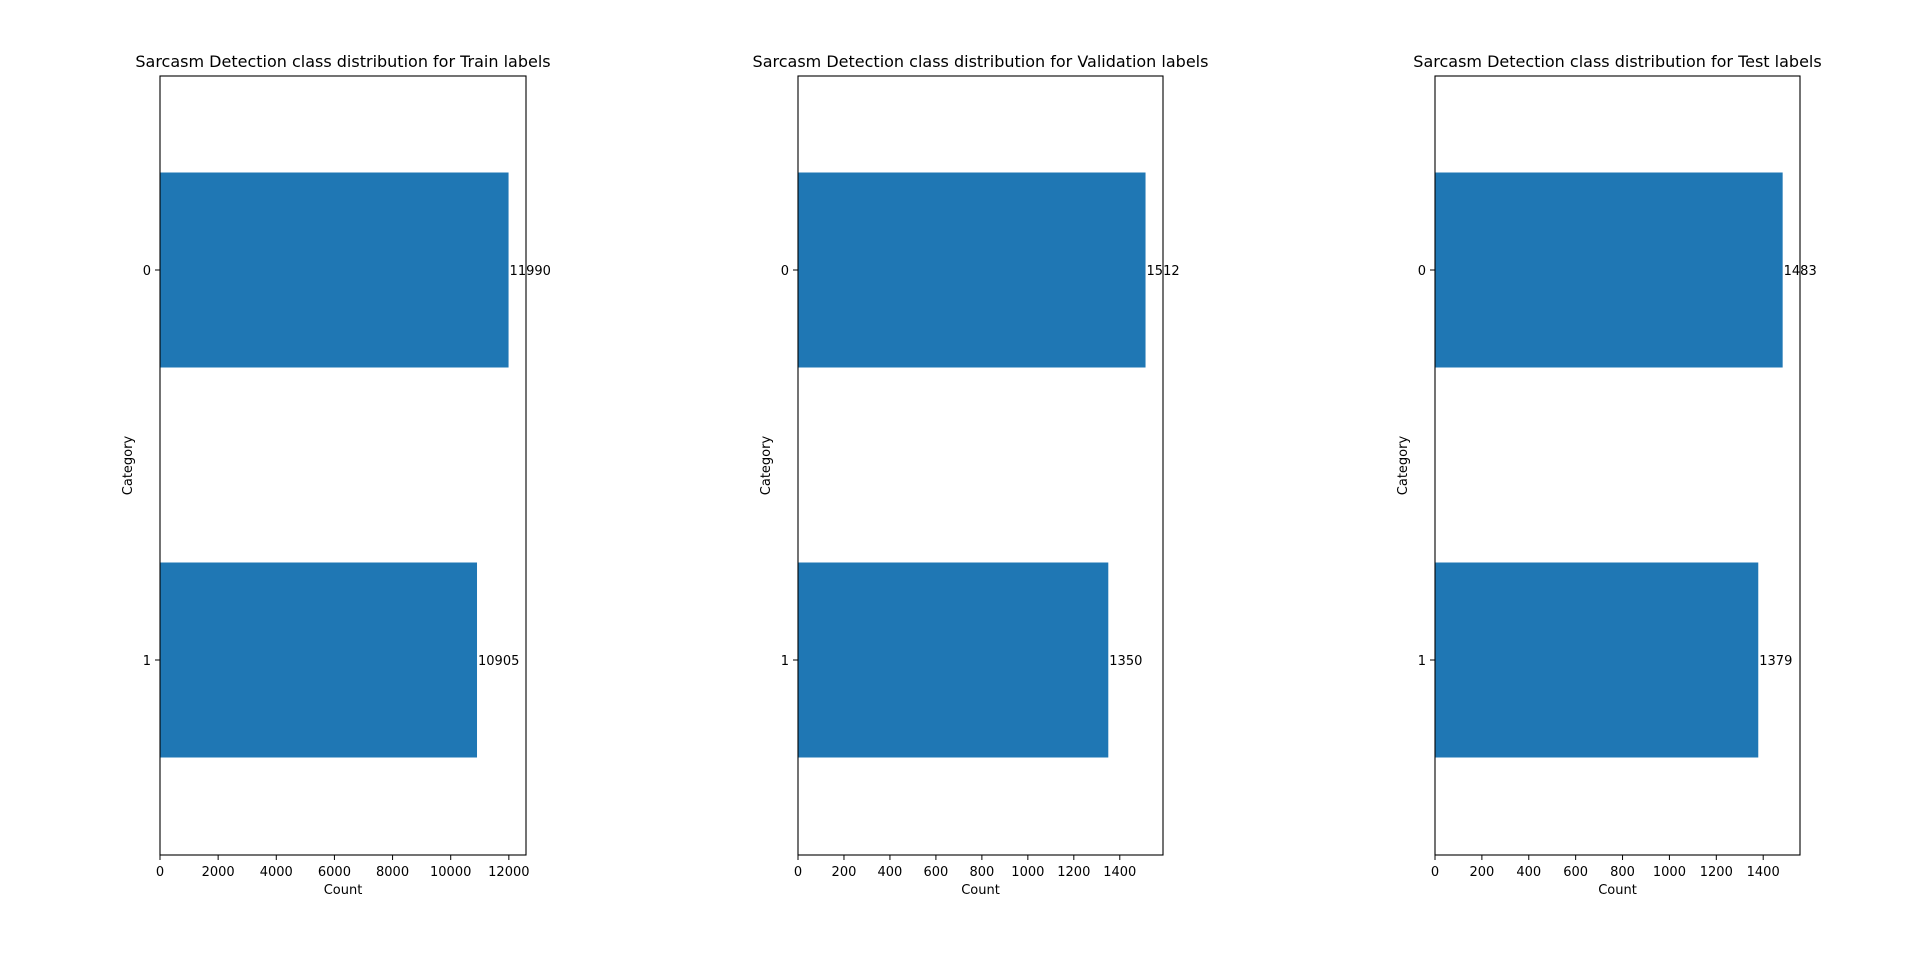 This screenshot has height=967, width=1920. What do you see at coordinates (1125, 661) in the screenshot?
I see `data-label-1: 1350` at bounding box center [1125, 661].